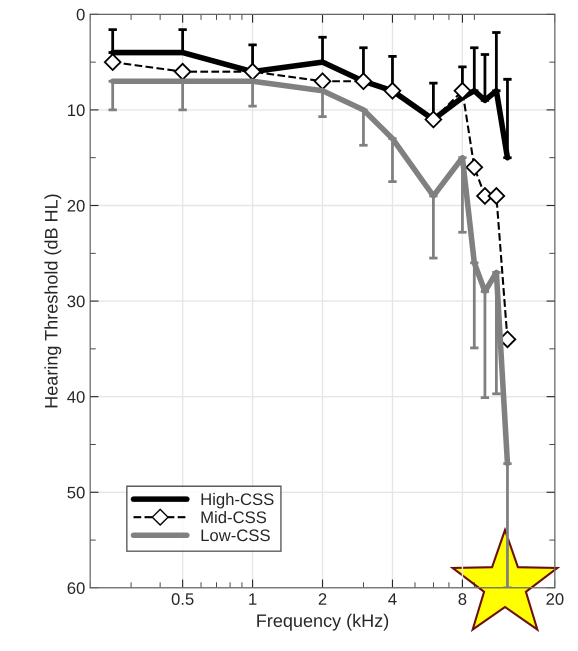  What do you see at coordinates (462, 599) in the screenshot?
I see `x-tick-label: 8` at bounding box center [462, 599].